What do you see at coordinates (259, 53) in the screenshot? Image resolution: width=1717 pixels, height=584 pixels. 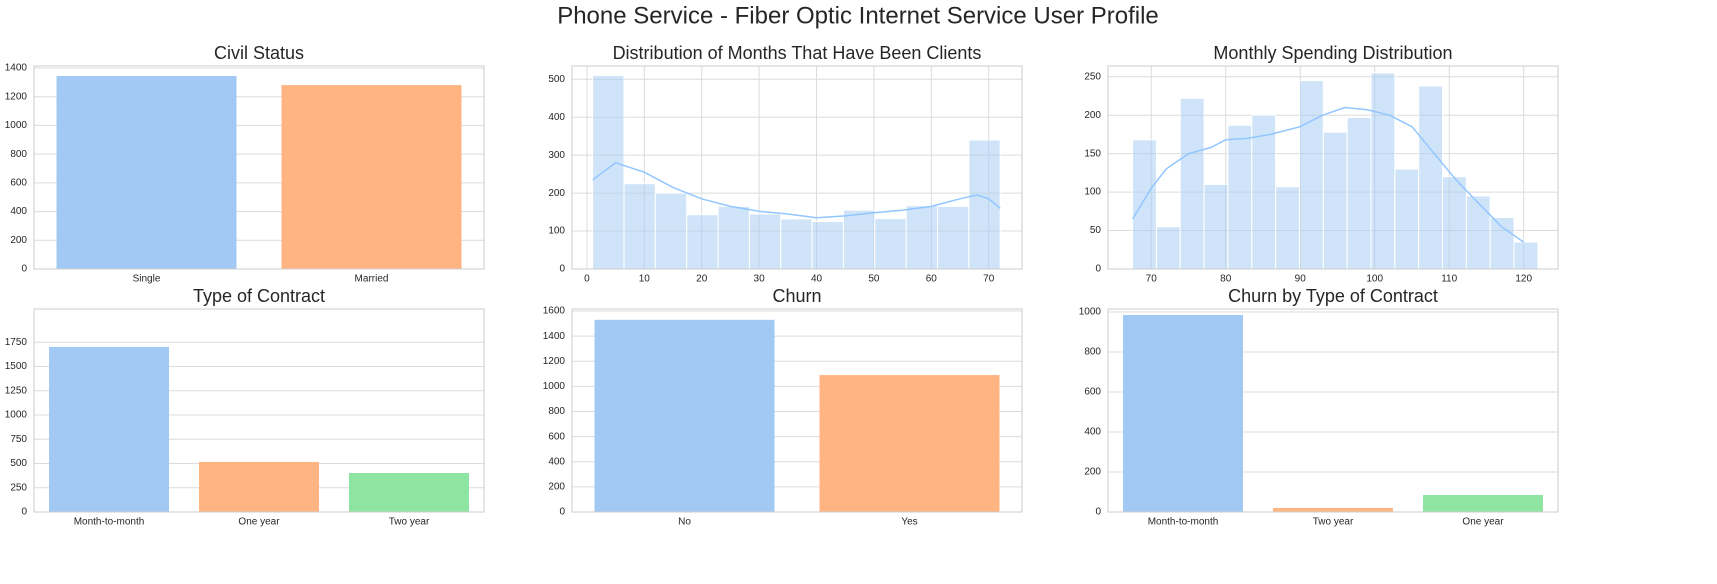 I see `chart-title: Civil Status` at bounding box center [259, 53].